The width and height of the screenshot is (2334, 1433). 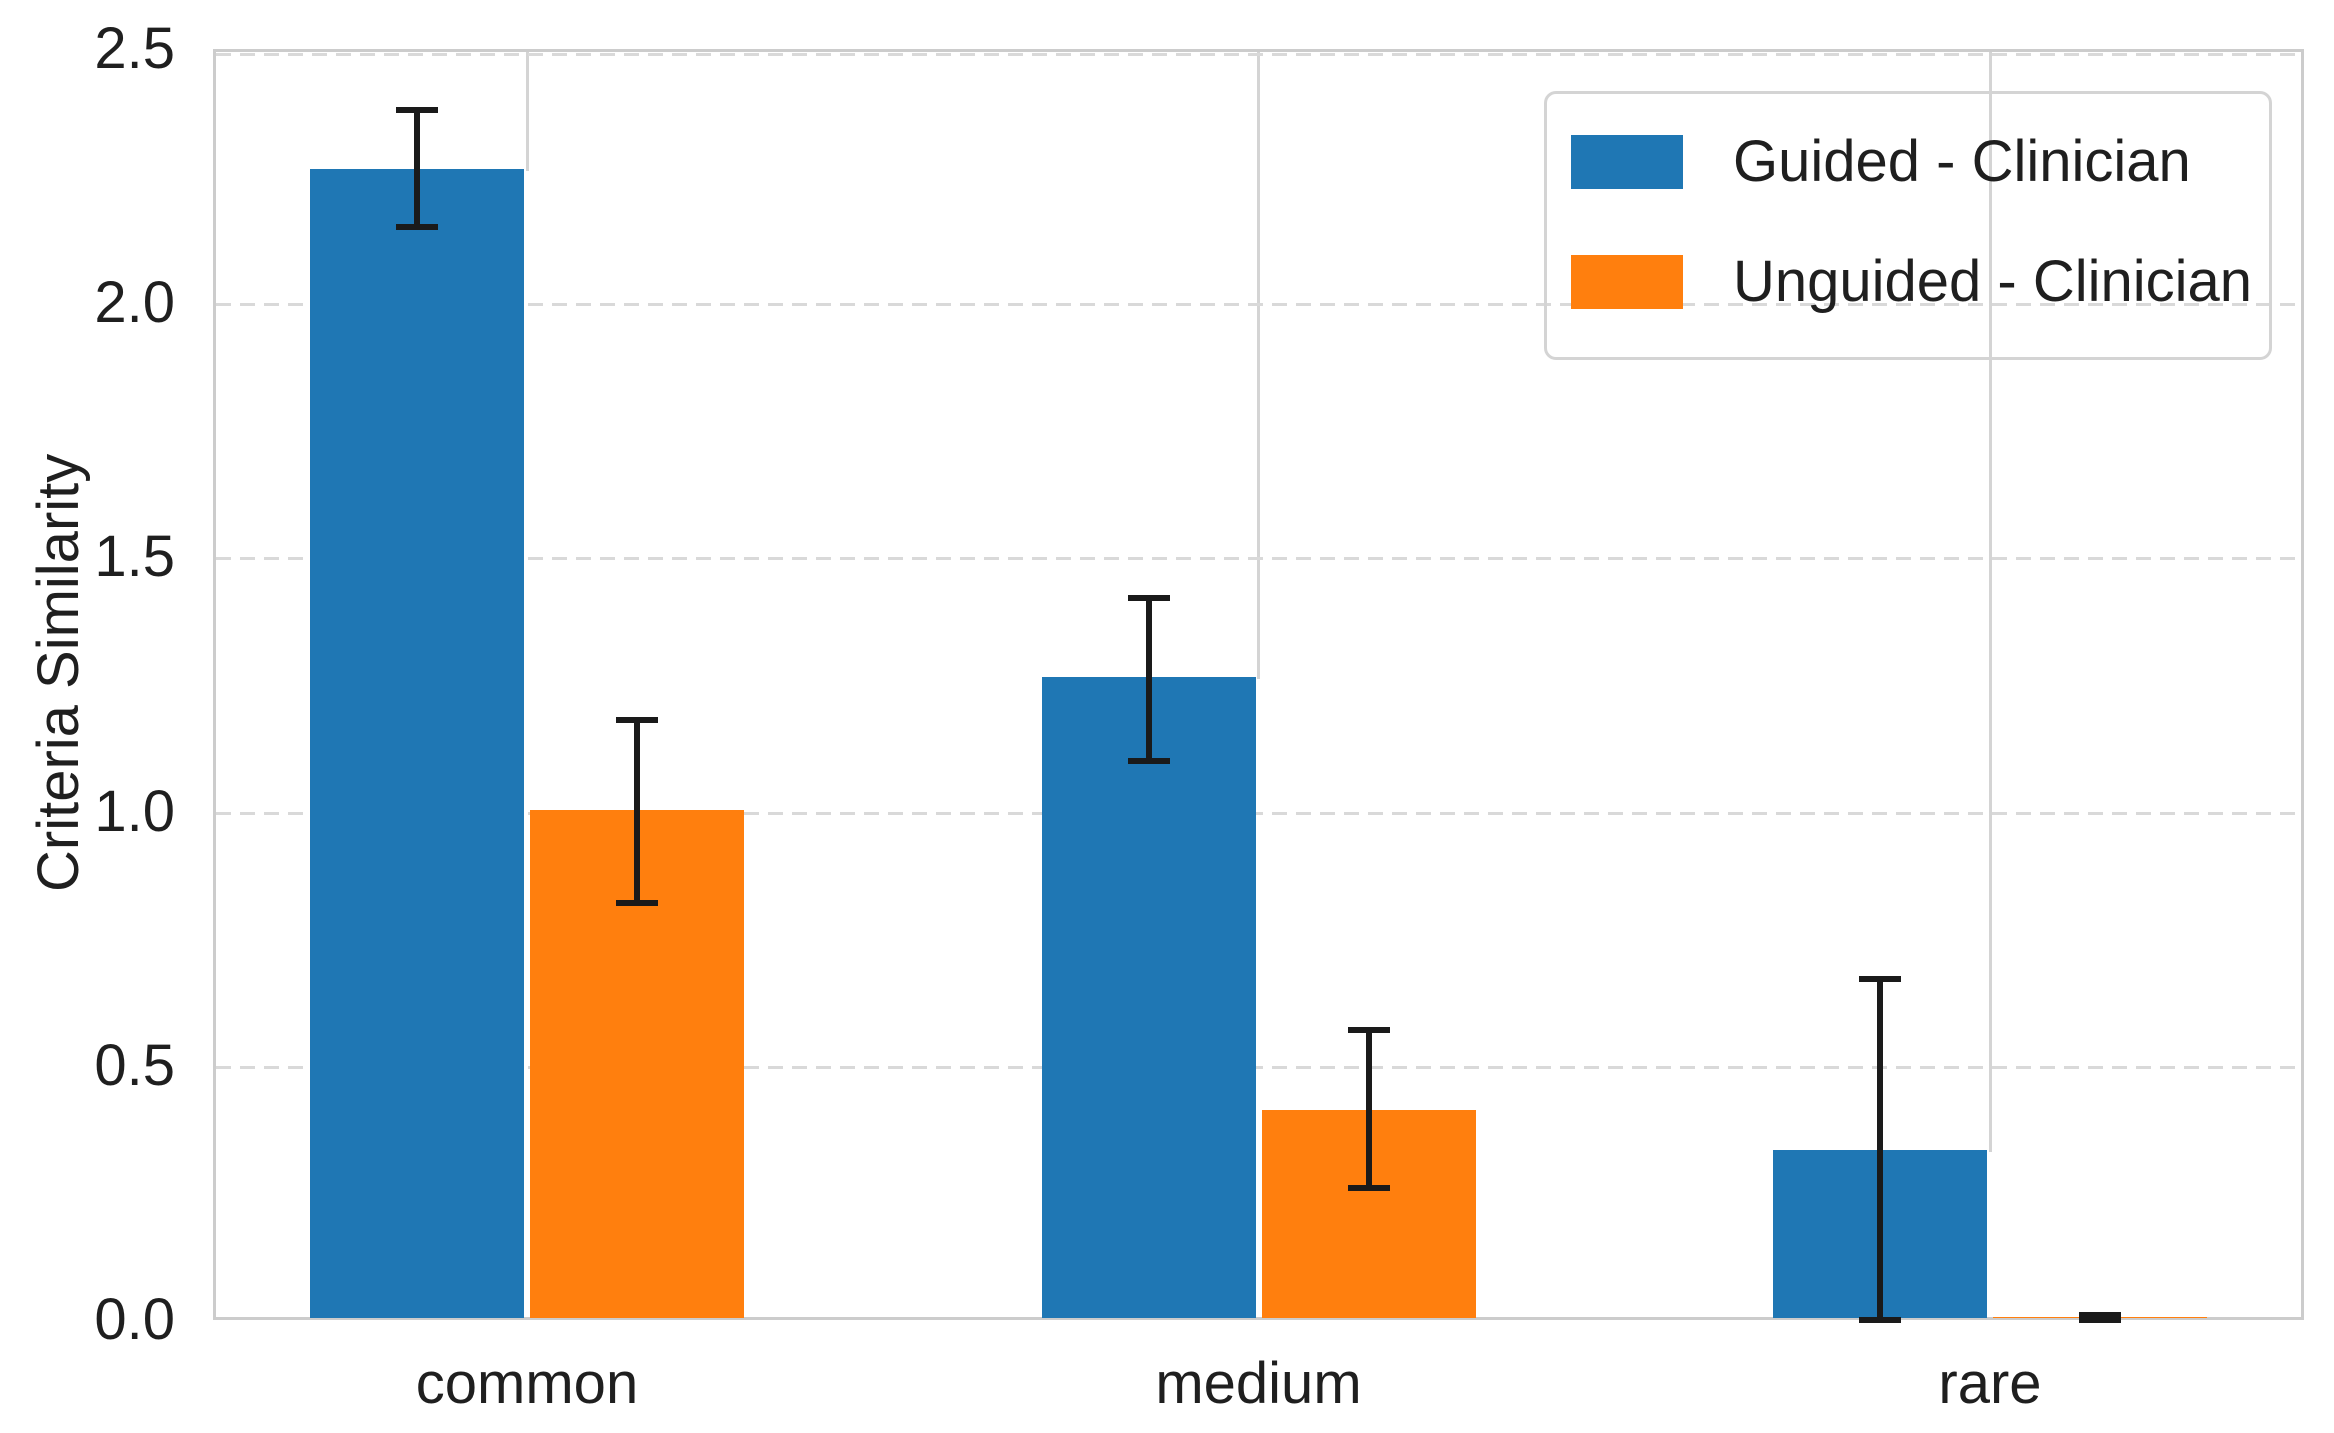 I want to click on y-tick-label: 2.0, so click(x=134, y=303).